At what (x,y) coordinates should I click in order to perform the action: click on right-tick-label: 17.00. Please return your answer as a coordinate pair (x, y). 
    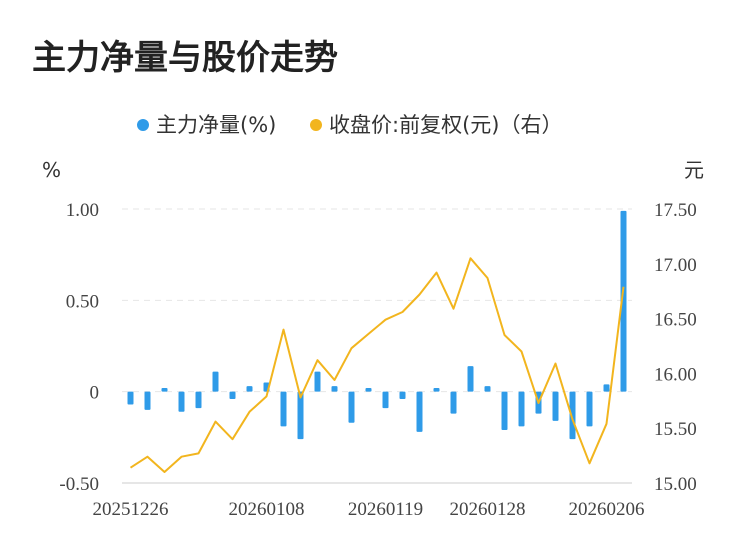
    Looking at the image, I should click on (675, 265).